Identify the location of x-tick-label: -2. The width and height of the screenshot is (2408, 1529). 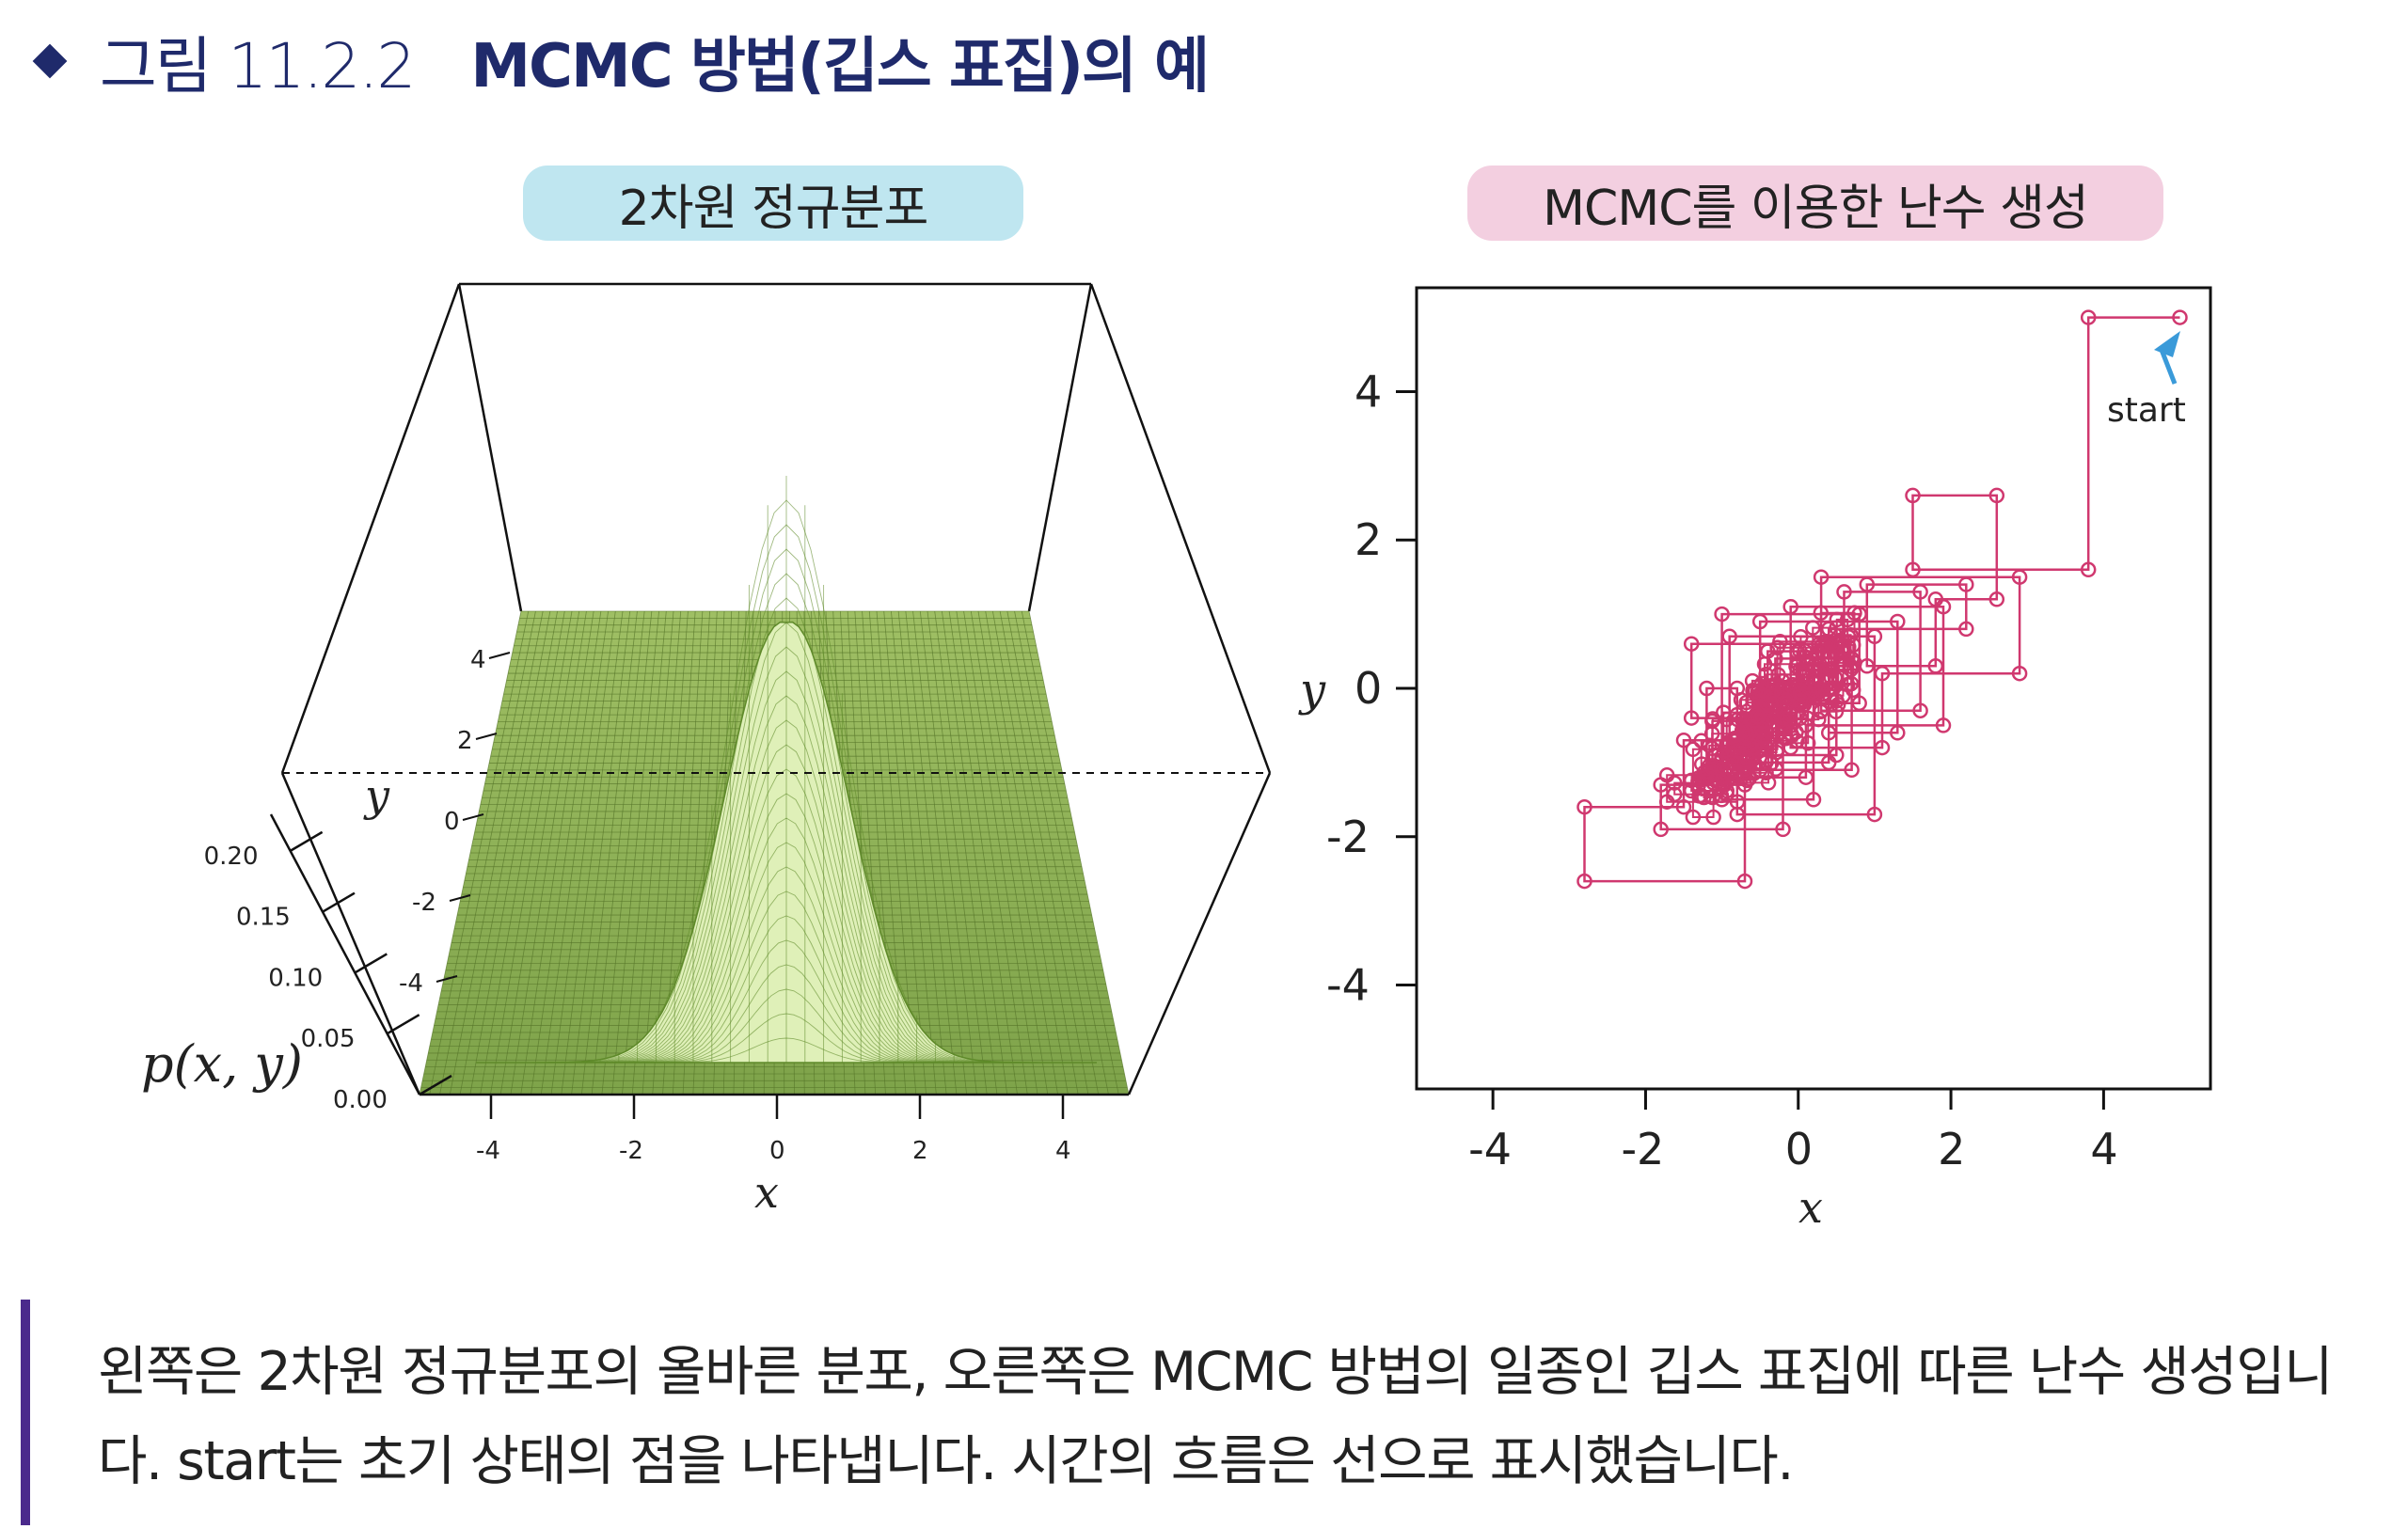
(631, 1151).